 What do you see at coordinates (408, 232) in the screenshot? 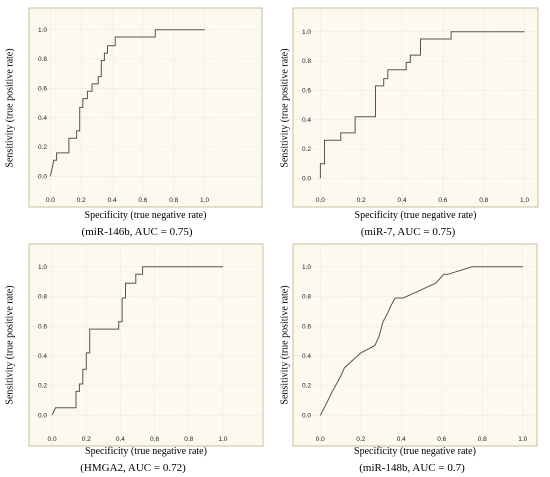
I see `chart-caption: (miR-7, AUC = 0.75)` at bounding box center [408, 232].